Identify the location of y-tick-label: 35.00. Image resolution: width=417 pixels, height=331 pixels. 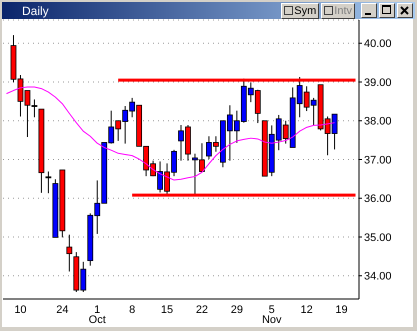
(378, 238).